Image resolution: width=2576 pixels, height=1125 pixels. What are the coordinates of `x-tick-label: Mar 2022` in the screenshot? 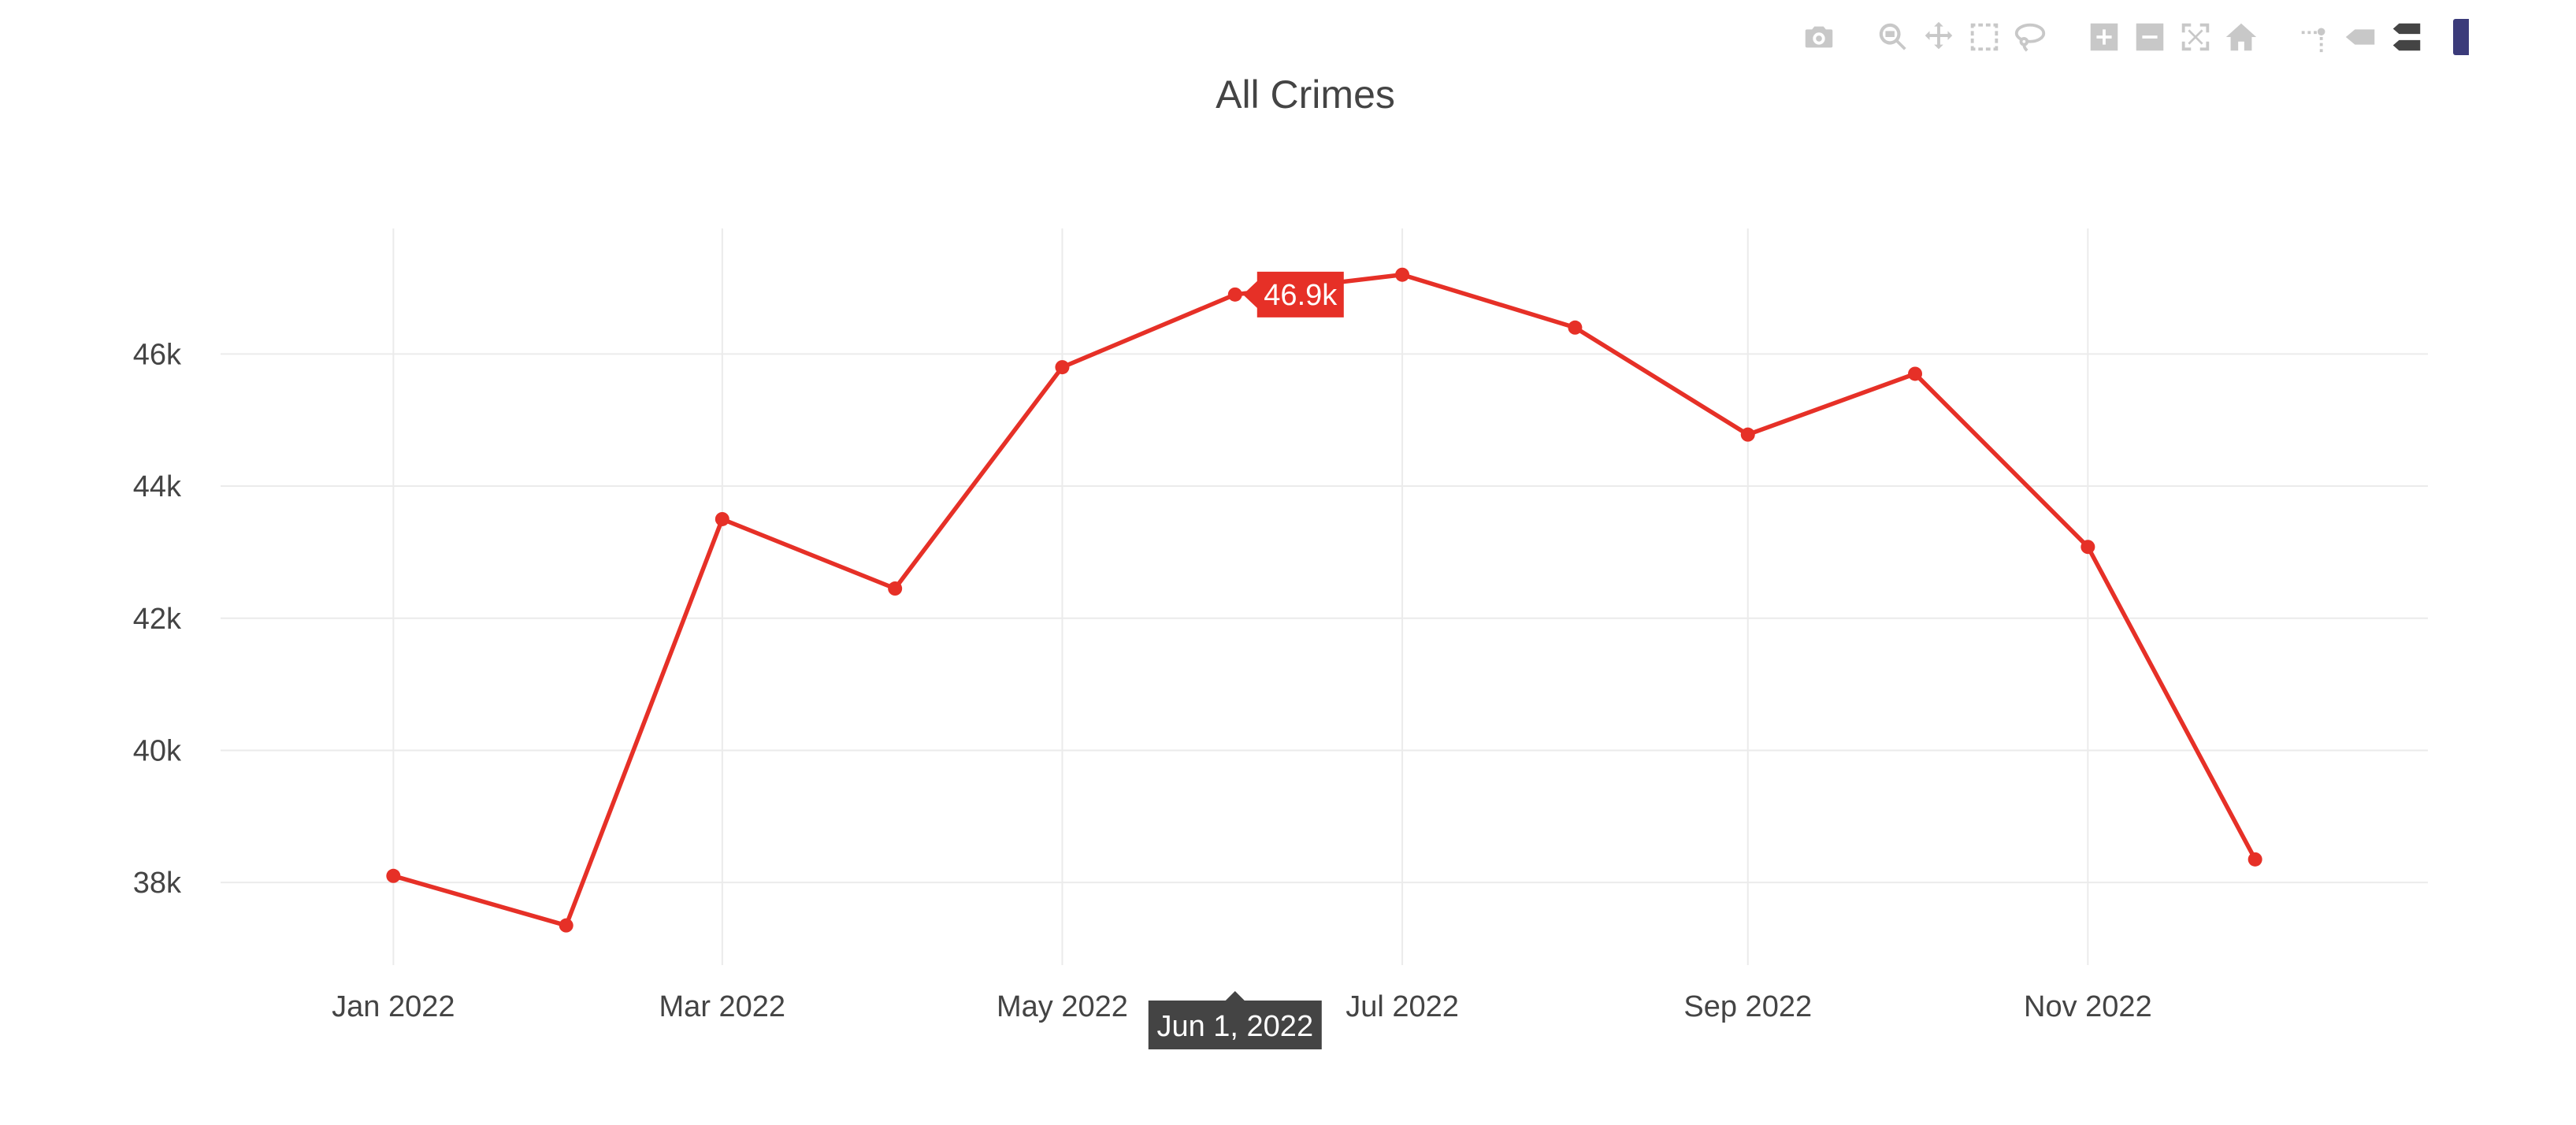 It's located at (722, 1006).